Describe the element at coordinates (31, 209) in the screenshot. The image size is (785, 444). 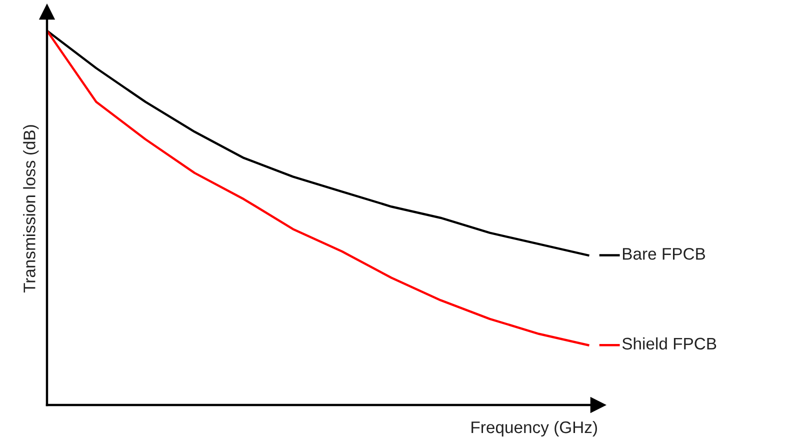
I see `y-axis-title: Transmission loss (dB)` at that location.